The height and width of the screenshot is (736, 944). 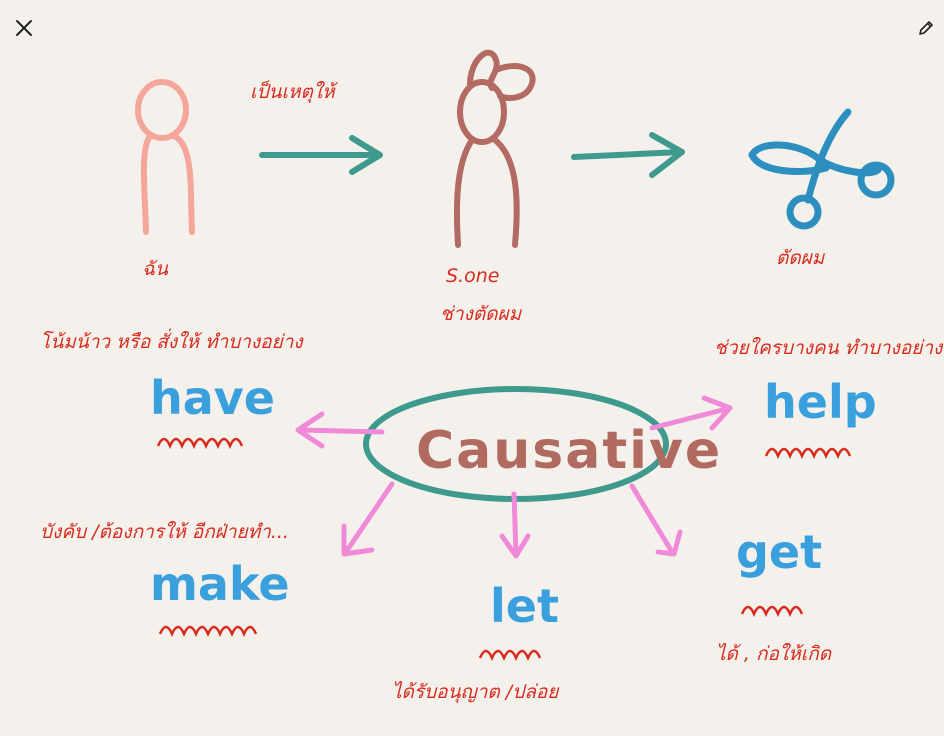 I want to click on causative-title: Causative, so click(x=569, y=451).